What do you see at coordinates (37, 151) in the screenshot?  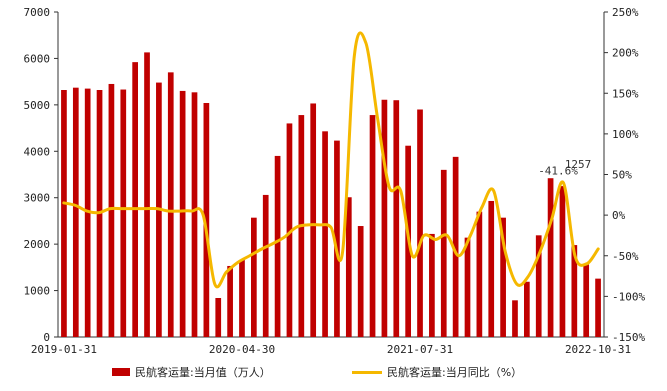 I see `left-tick-label: 4000` at bounding box center [37, 151].